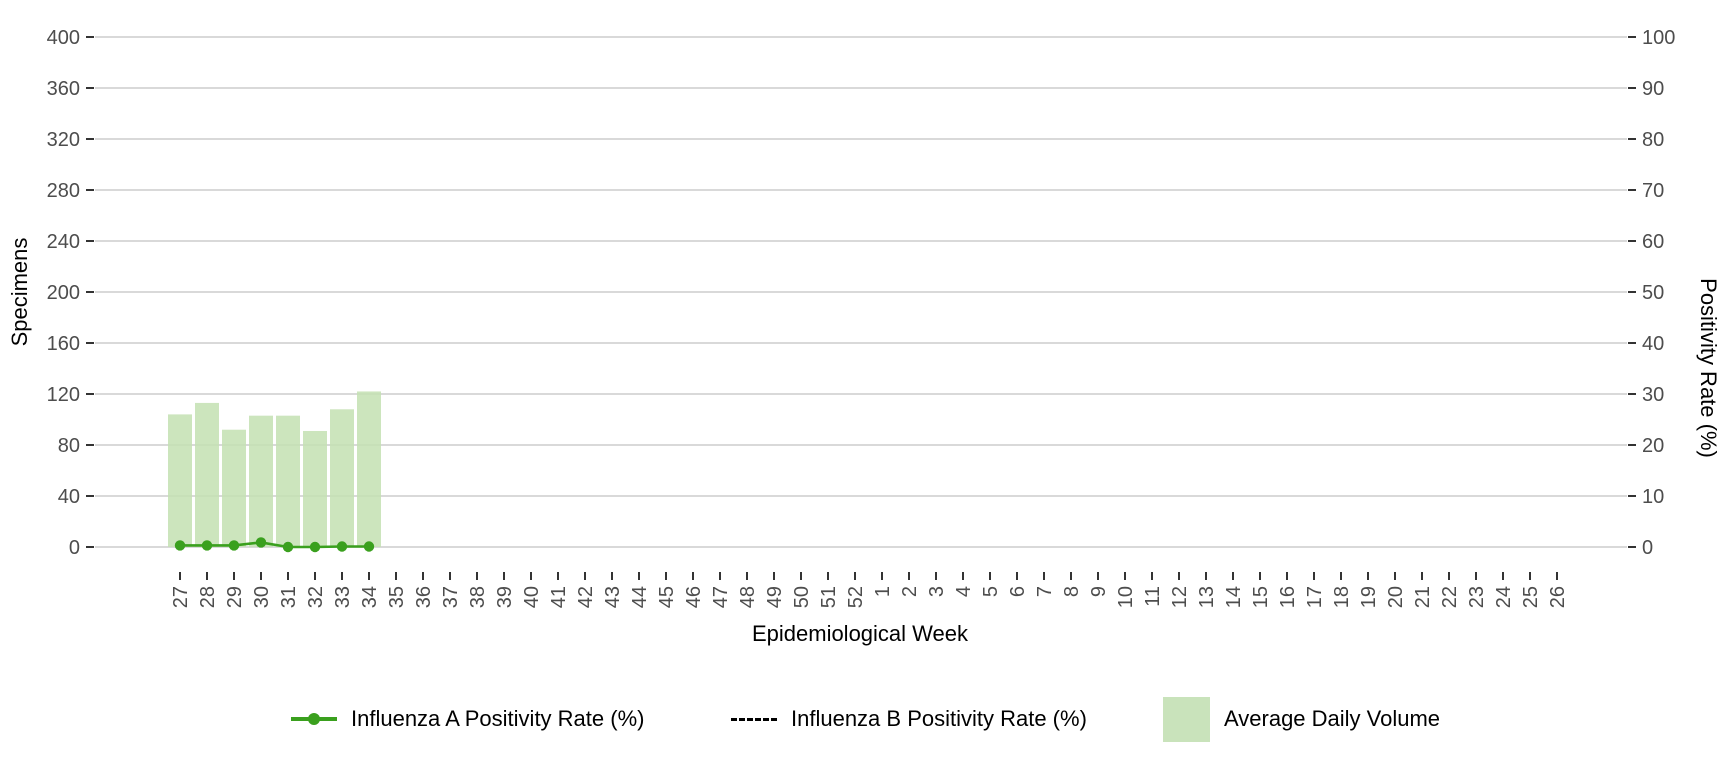  I want to click on x-axis-week-label: 44, so click(640, 597).